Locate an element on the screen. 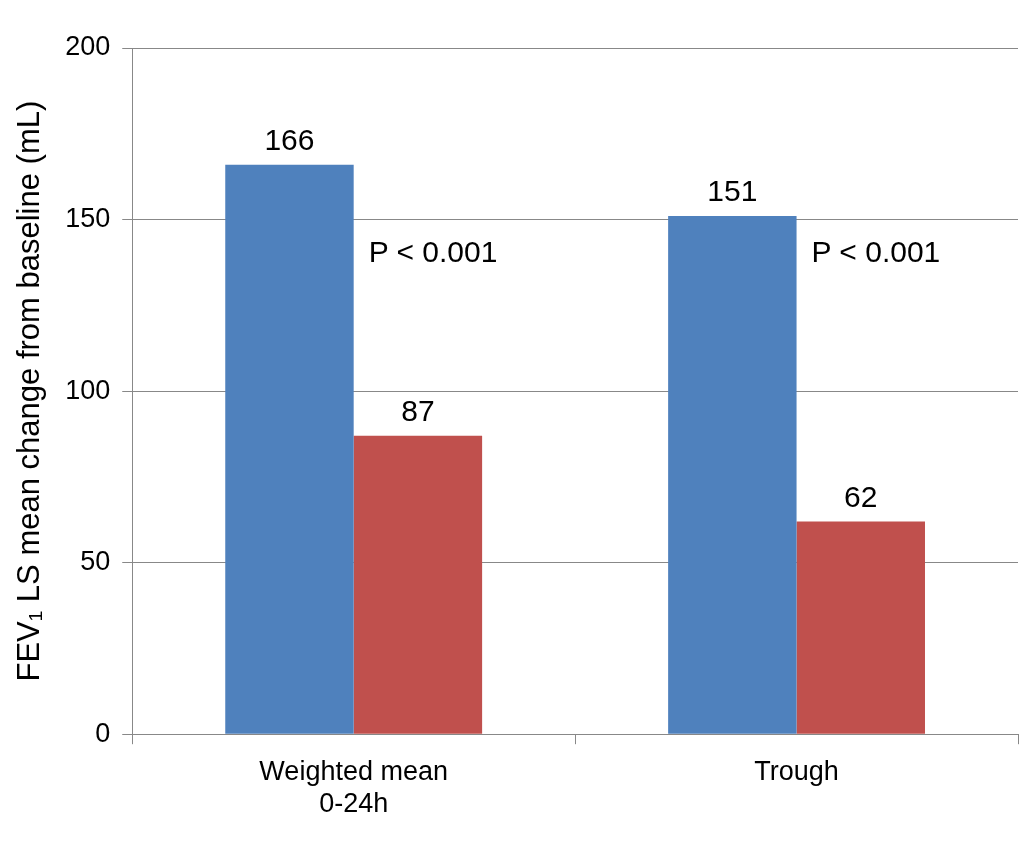 The width and height of the screenshot is (1030, 841). data-label: 166 is located at coordinates (289, 139).